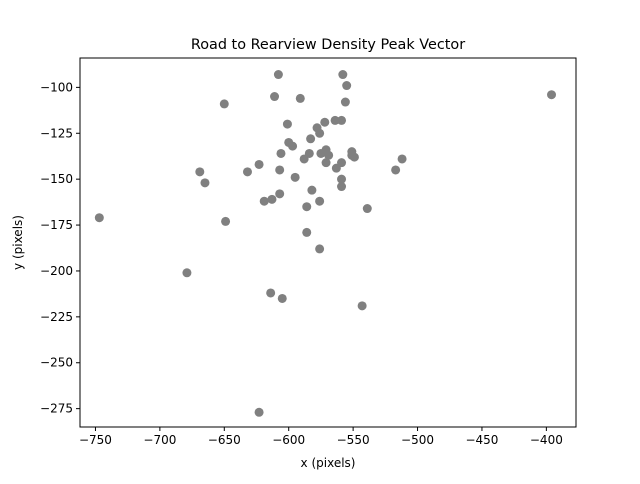 Image resolution: width=640 pixels, height=484 pixels. What do you see at coordinates (224, 440) in the screenshot?
I see `x-tick-label: −650` at bounding box center [224, 440].